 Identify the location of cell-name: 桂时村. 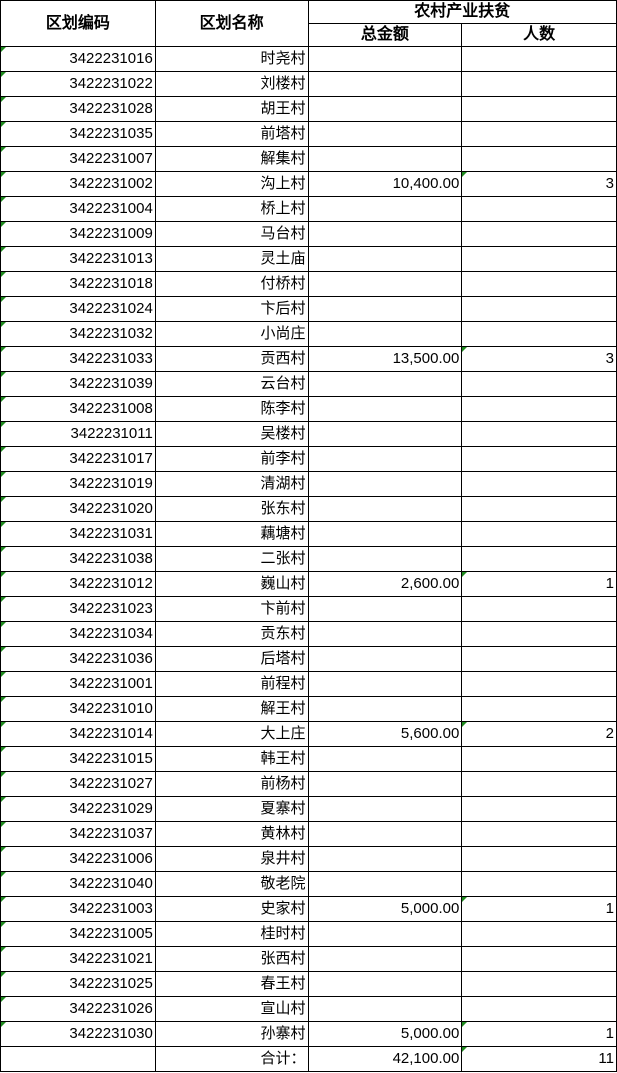
(231, 934).